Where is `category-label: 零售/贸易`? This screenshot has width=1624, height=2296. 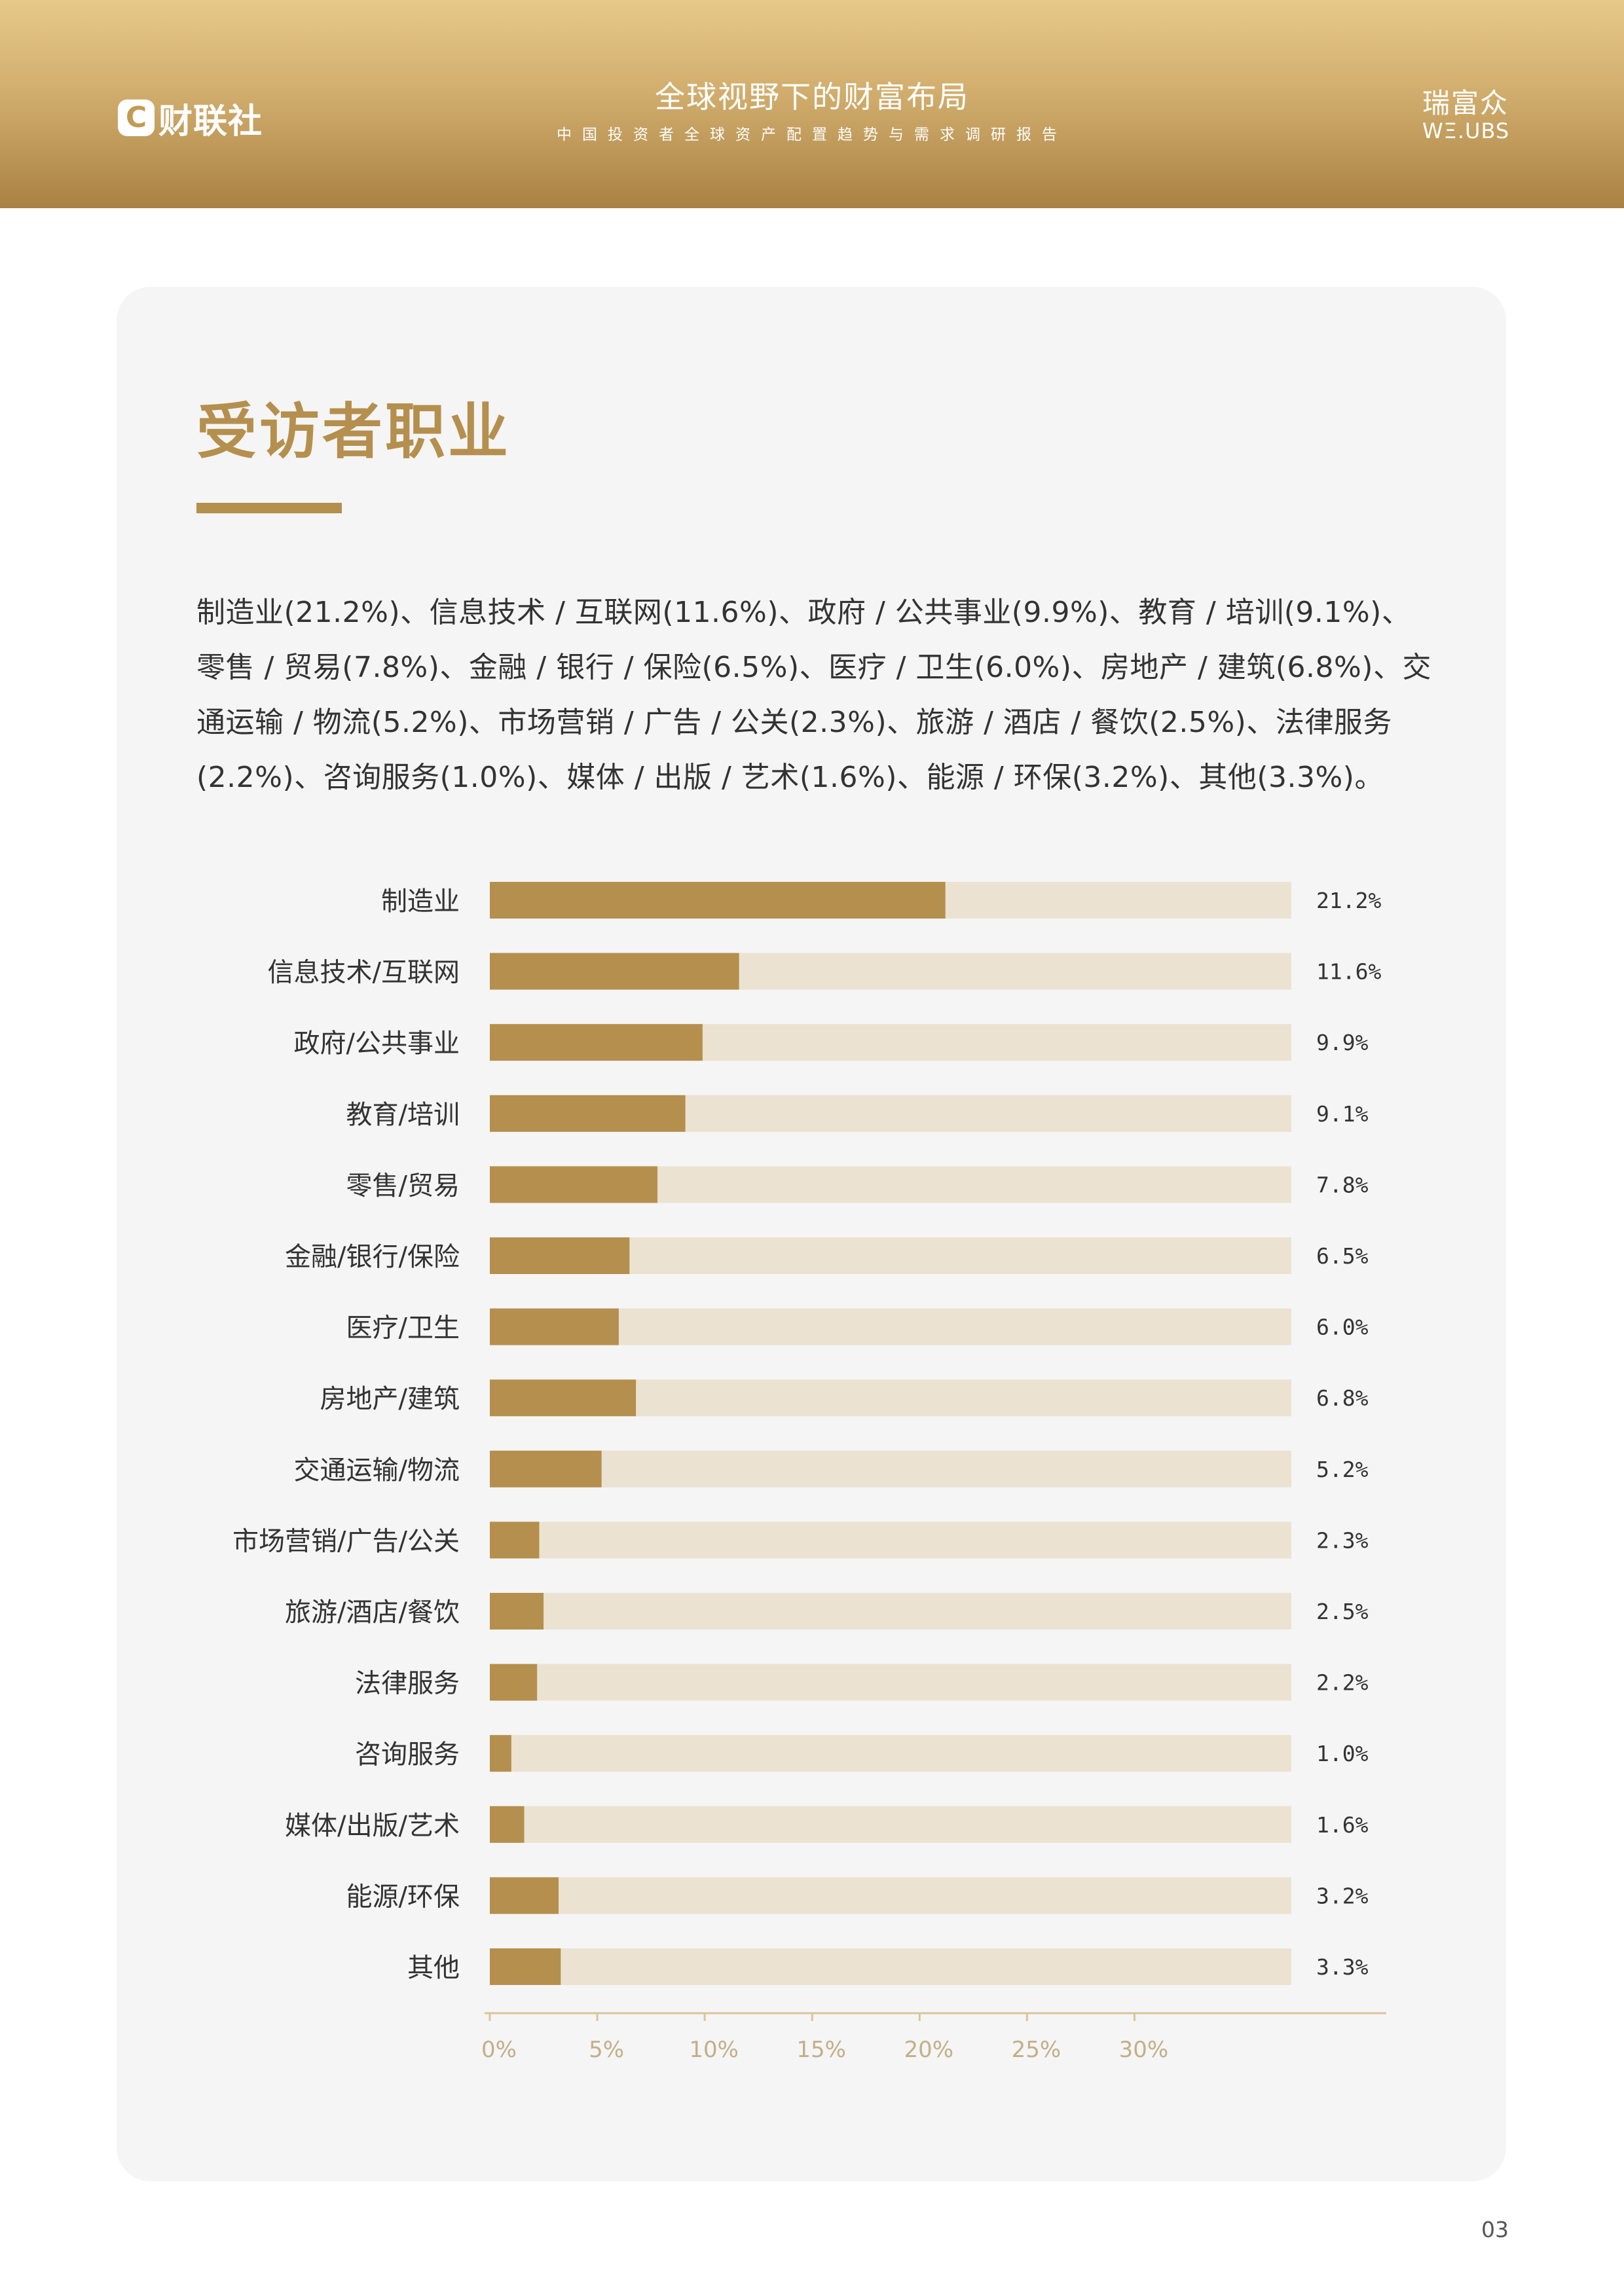 category-label: 零售/贸易 is located at coordinates (403, 1186).